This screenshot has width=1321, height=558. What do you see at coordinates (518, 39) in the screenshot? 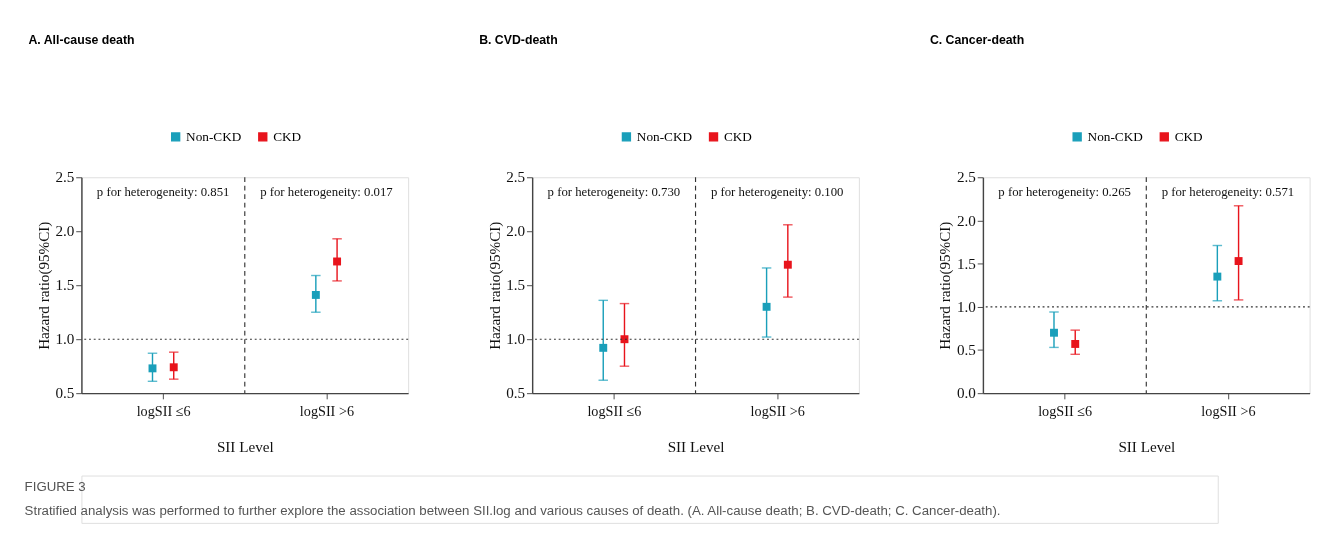
I see `chart-title: B. CVD-death` at bounding box center [518, 39].